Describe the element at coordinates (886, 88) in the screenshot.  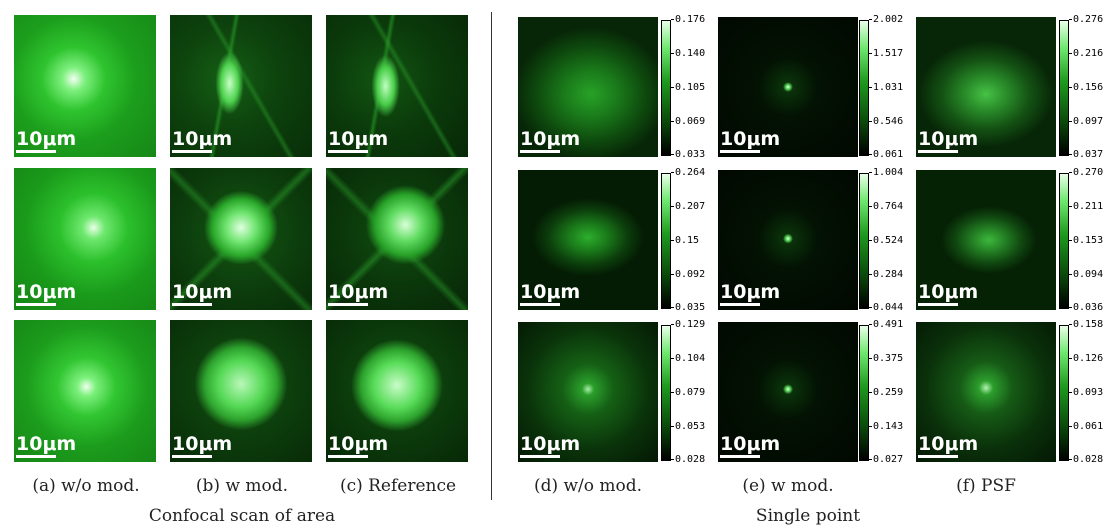
I see `tick-label: 1.031` at that location.